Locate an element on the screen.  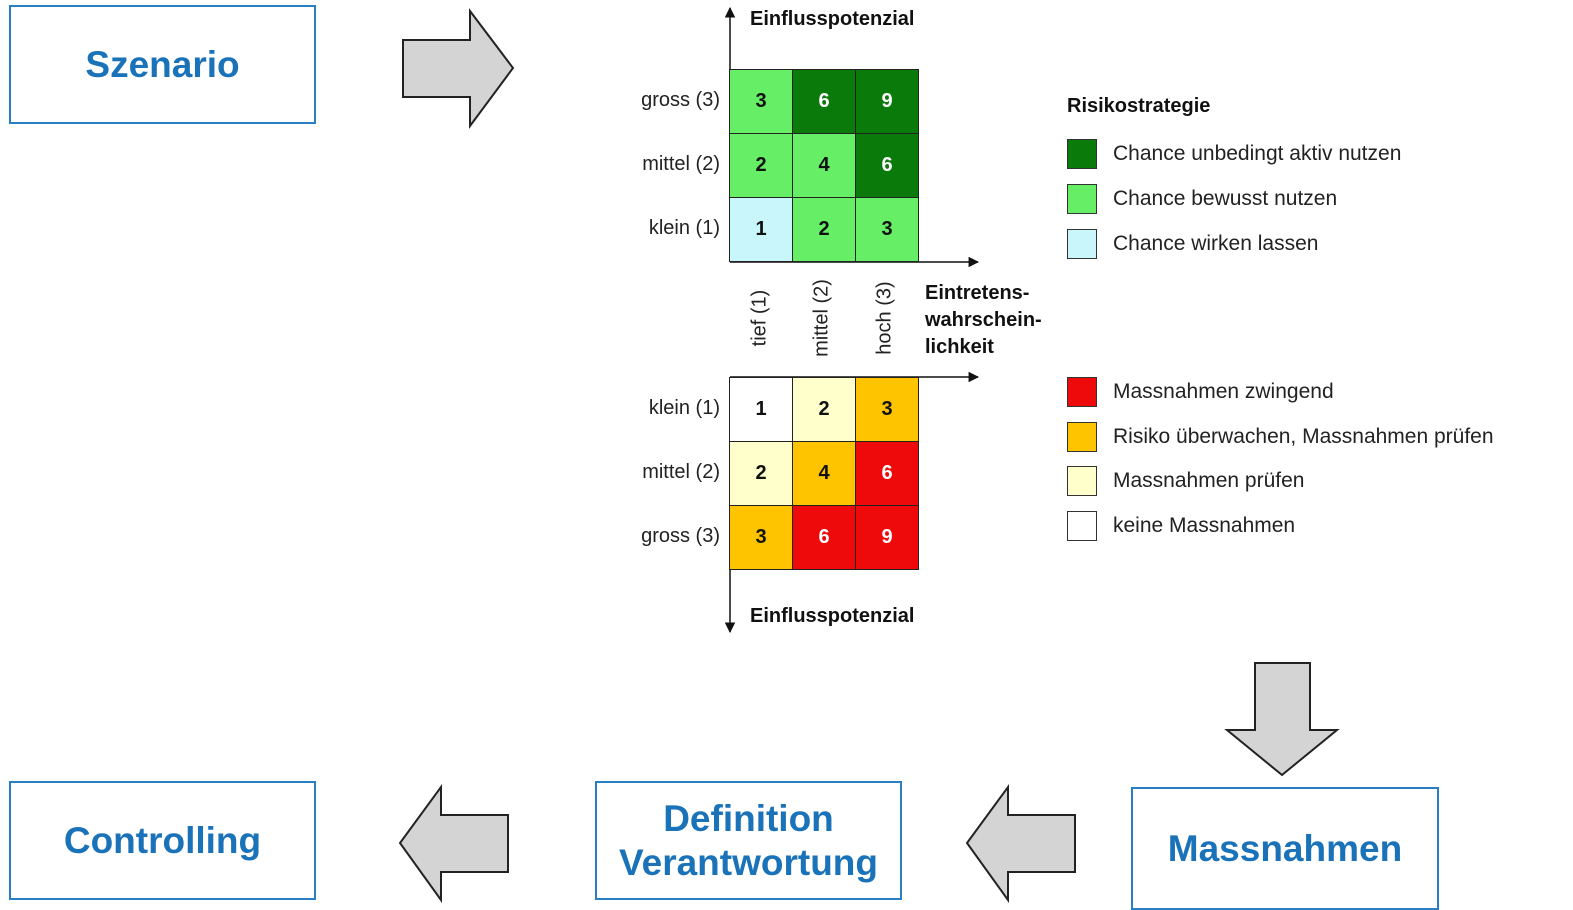
risk-cell: 1 is located at coordinates (761, 409).